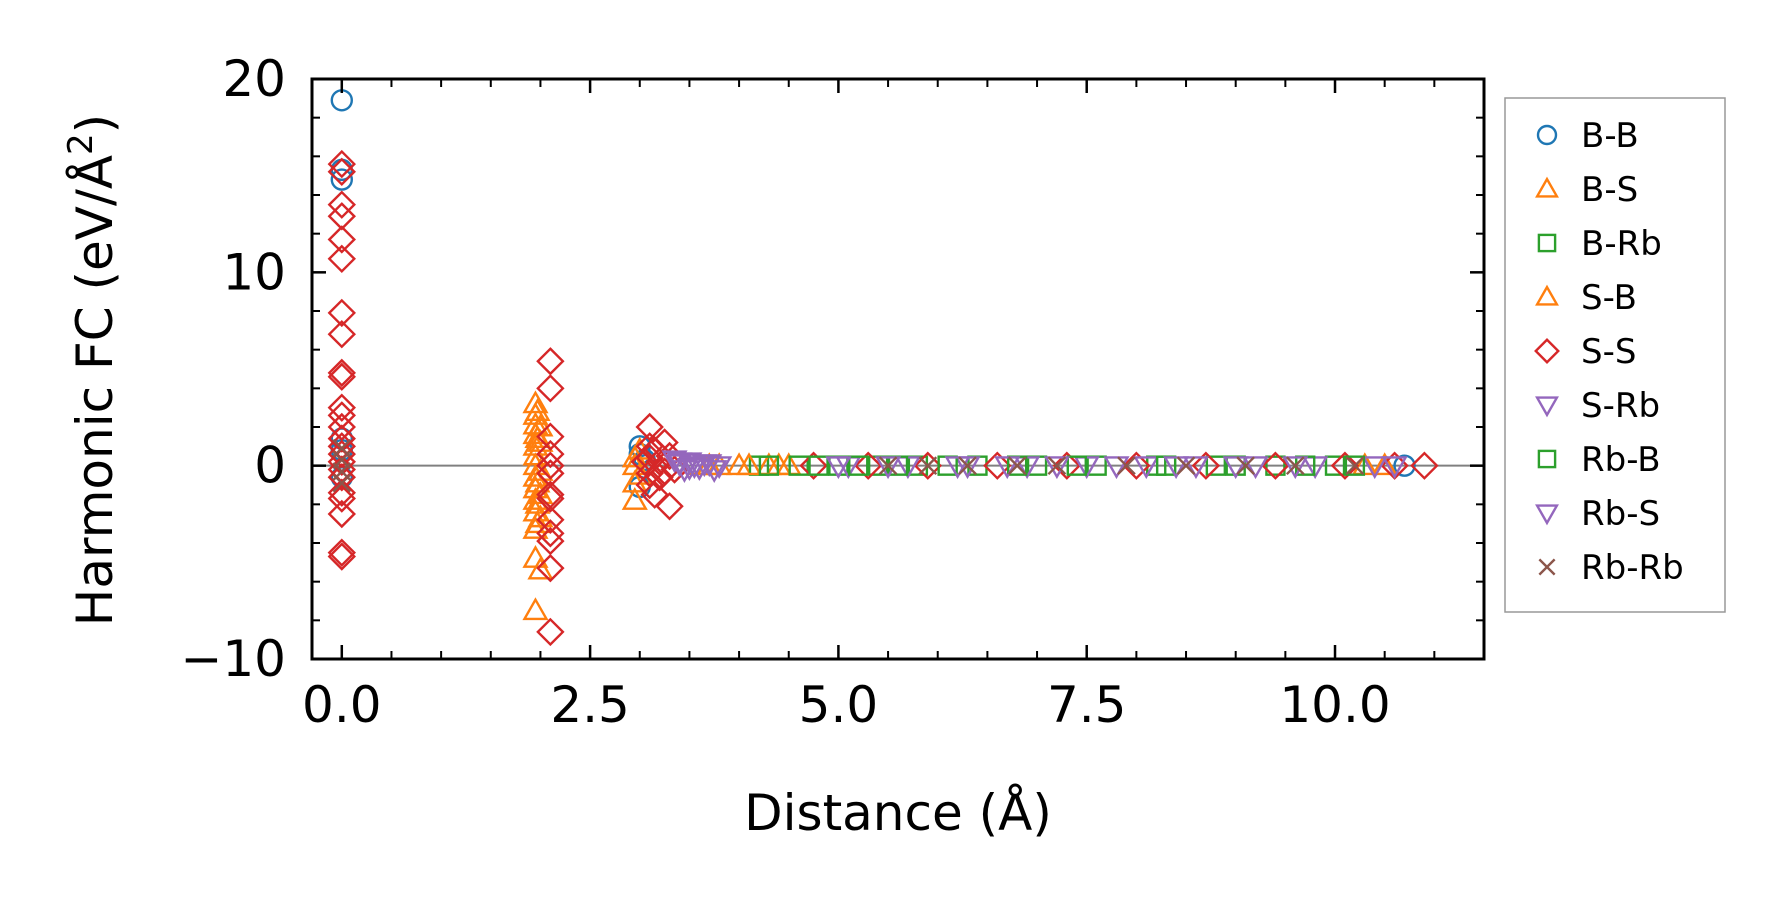 The height and width of the screenshot is (900, 1772). I want to click on legend-marker-b-s, so click(1547, 187).